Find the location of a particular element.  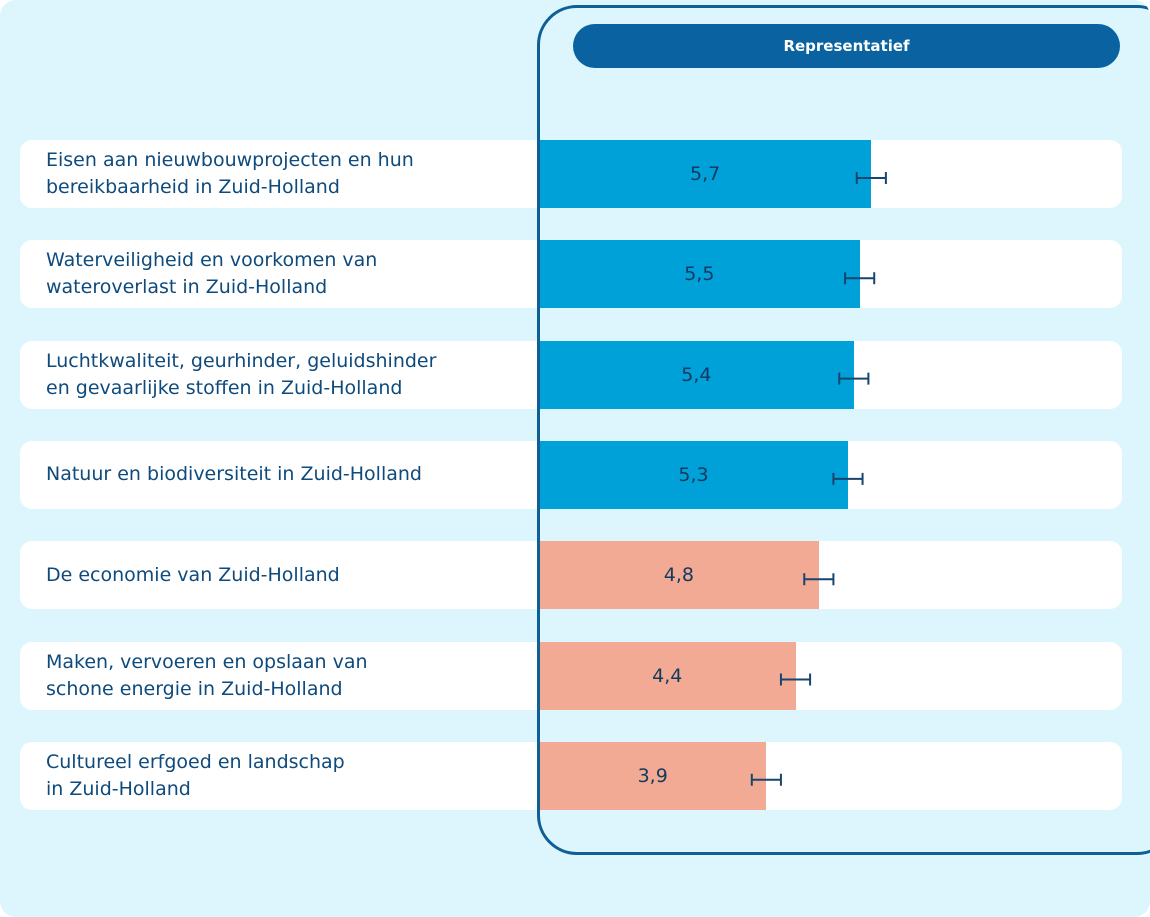

category-label: Natuur en biodiversiteit in Zuid-Holland is located at coordinates (234, 474).